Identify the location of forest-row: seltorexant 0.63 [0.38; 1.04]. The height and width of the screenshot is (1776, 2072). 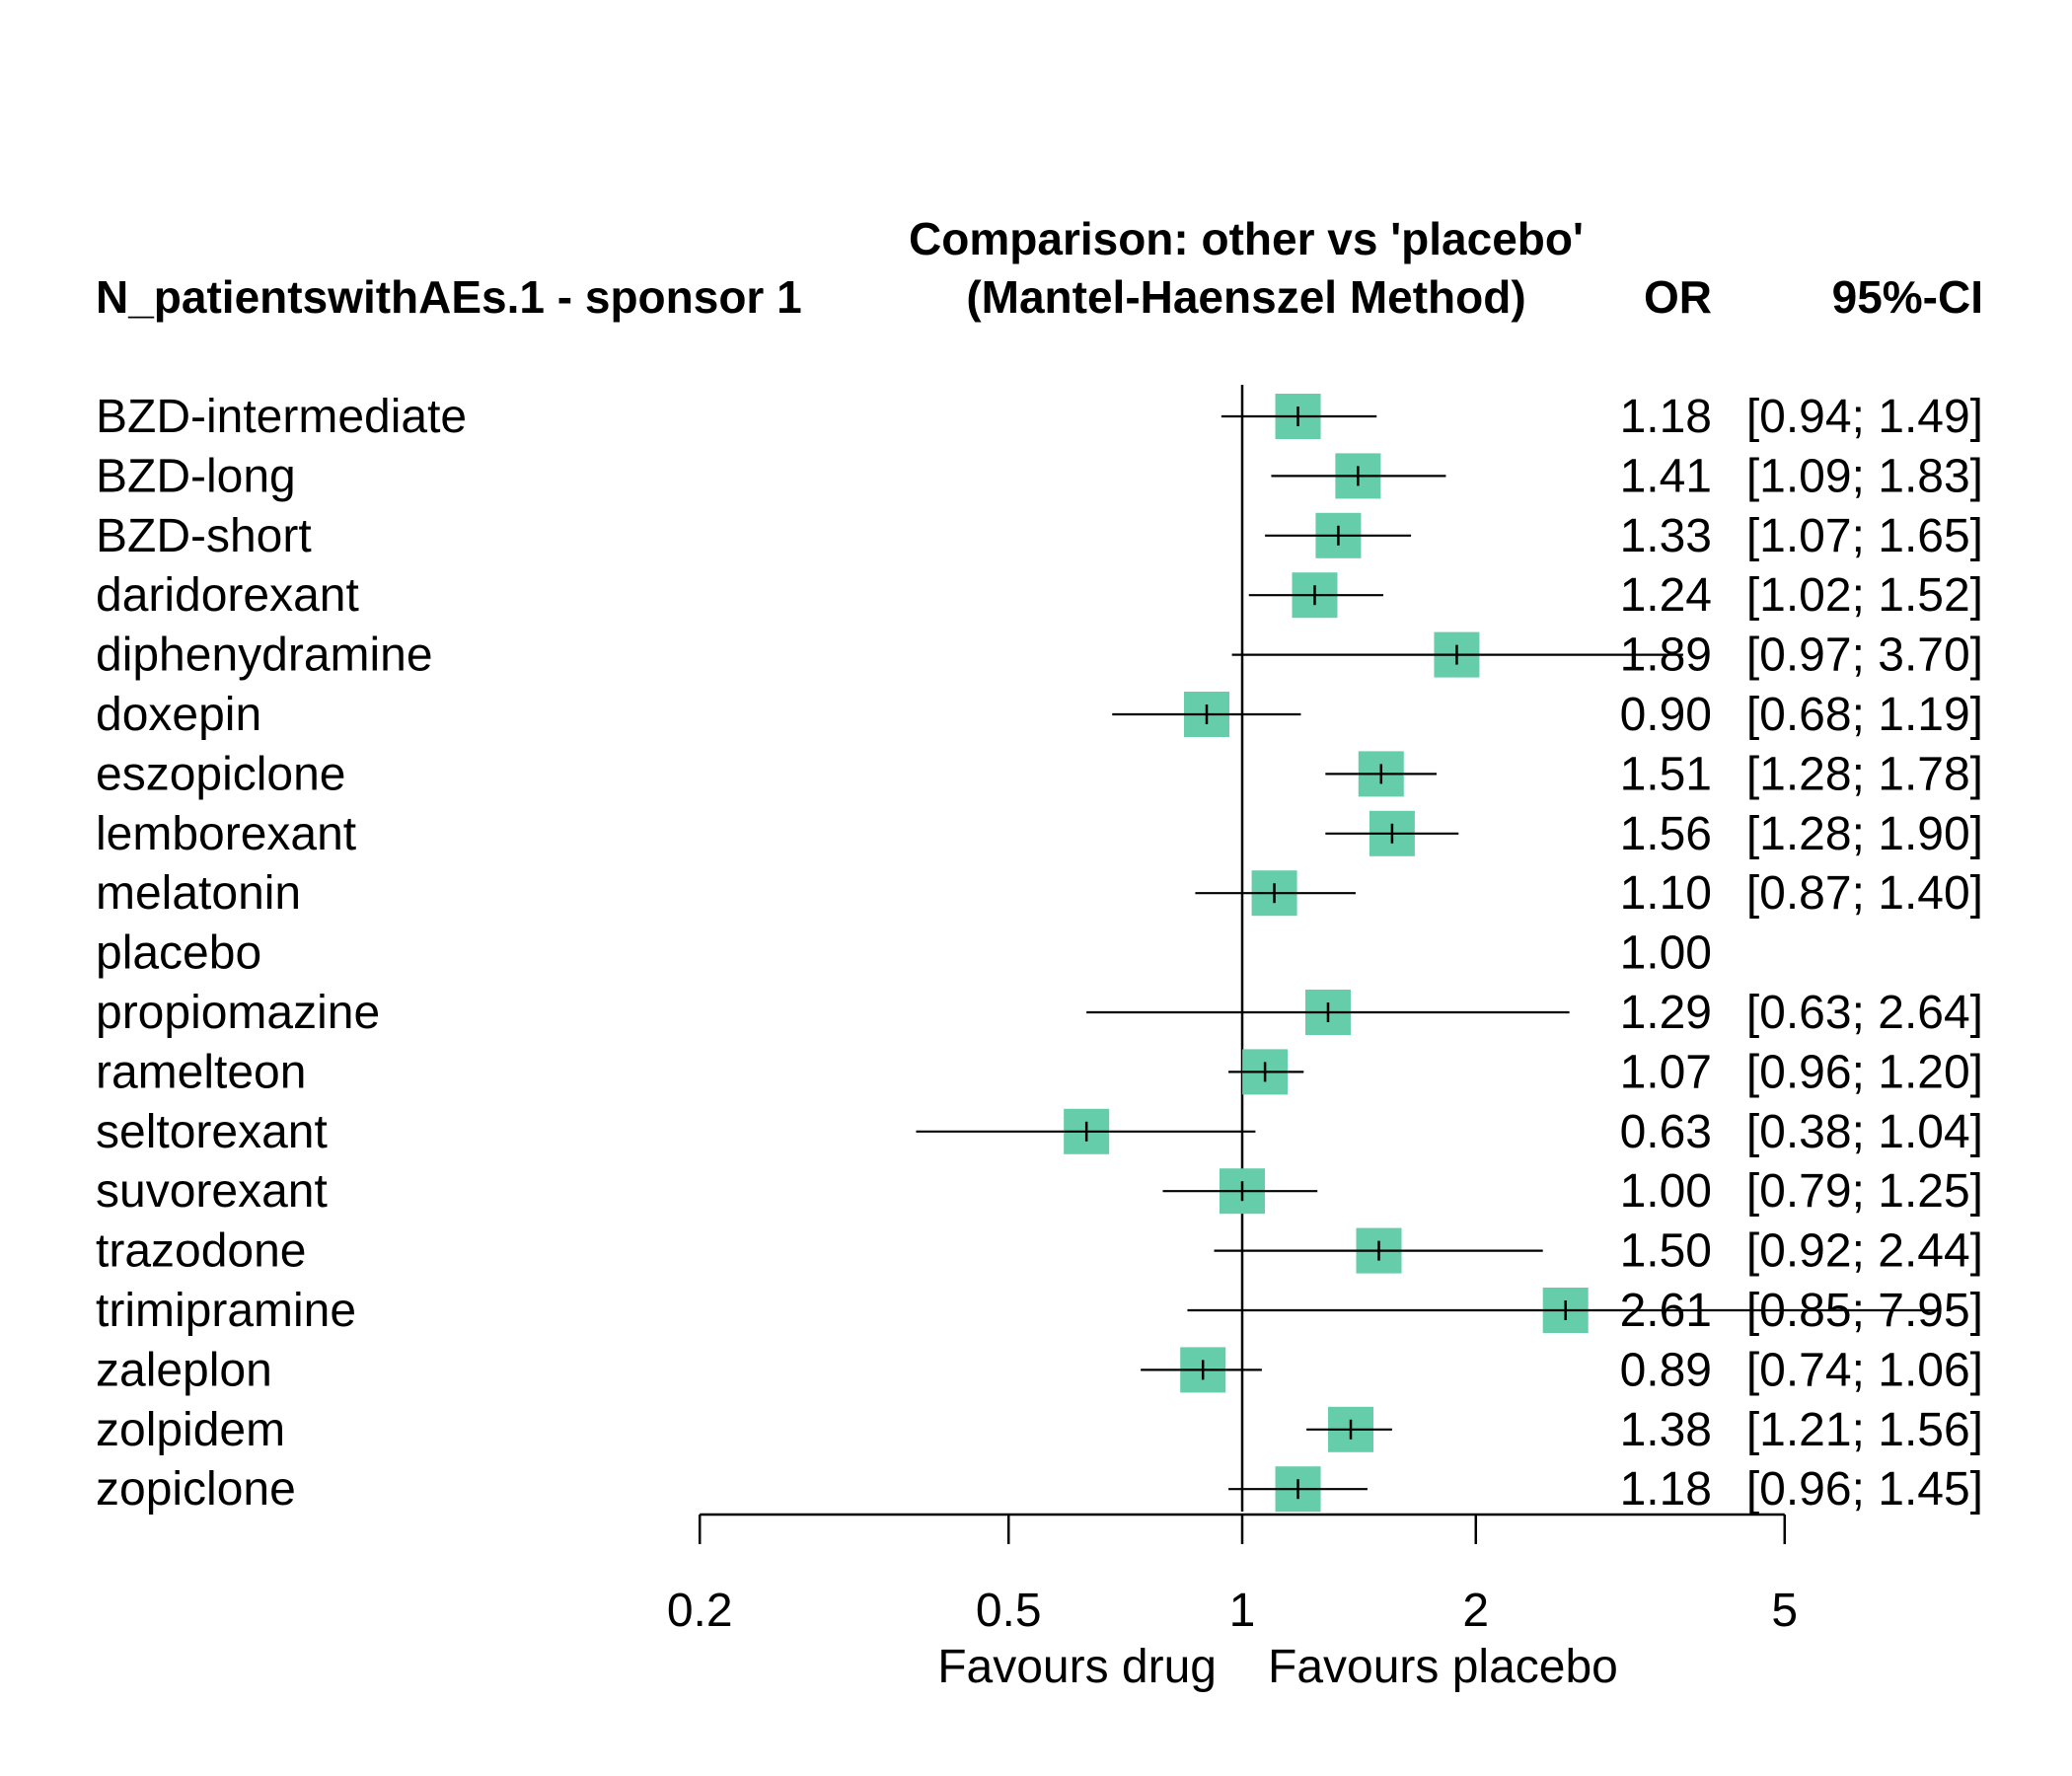
(1039, 1132).